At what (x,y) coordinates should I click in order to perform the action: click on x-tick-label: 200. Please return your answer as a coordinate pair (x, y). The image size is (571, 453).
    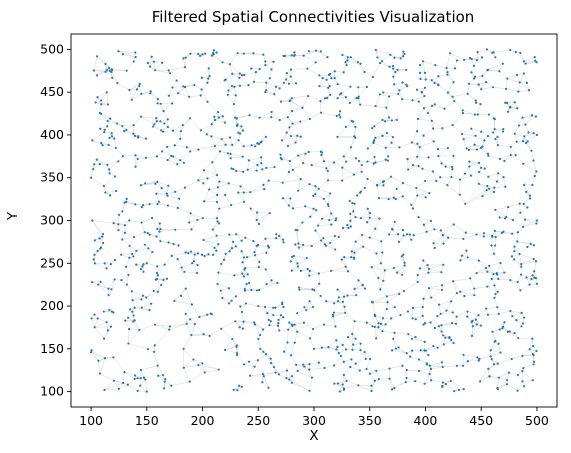
    Looking at the image, I should click on (203, 420).